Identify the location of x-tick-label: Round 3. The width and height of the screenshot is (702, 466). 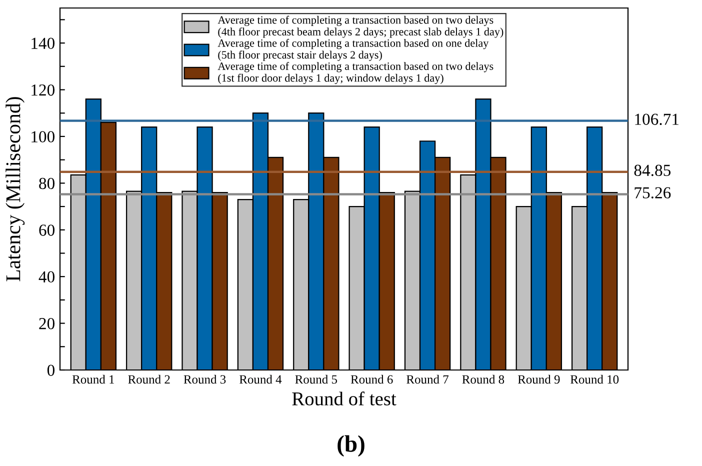
(205, 379).